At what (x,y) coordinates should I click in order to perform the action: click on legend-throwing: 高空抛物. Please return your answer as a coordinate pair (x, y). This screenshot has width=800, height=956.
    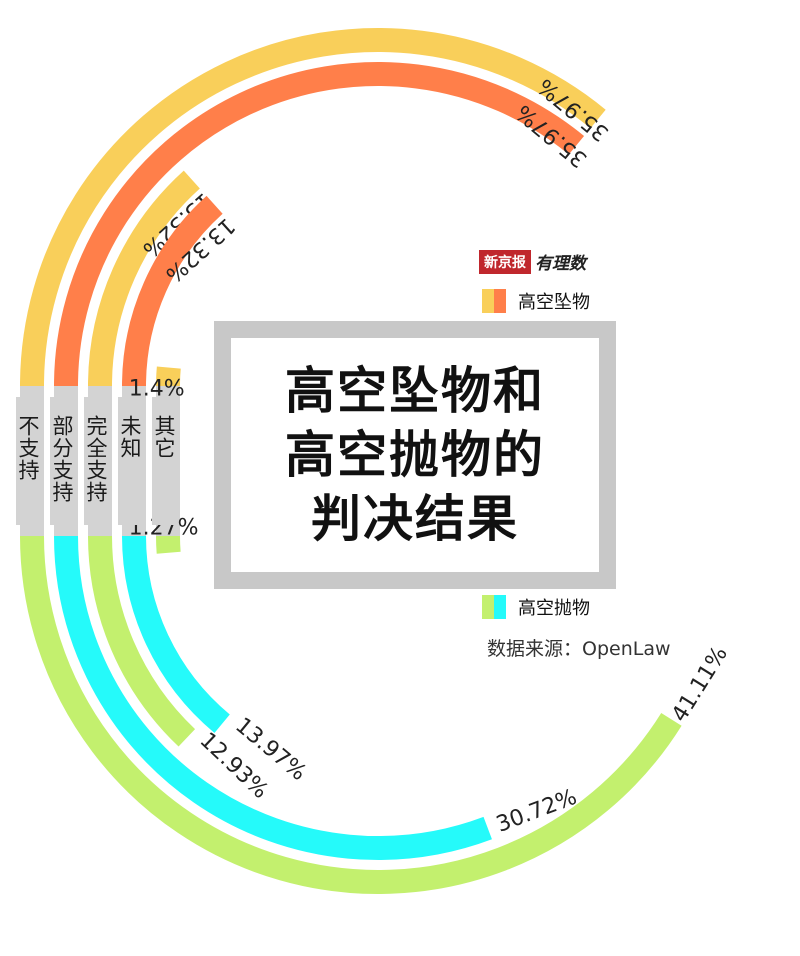
    Looking at the image, I should click on (536, 607).